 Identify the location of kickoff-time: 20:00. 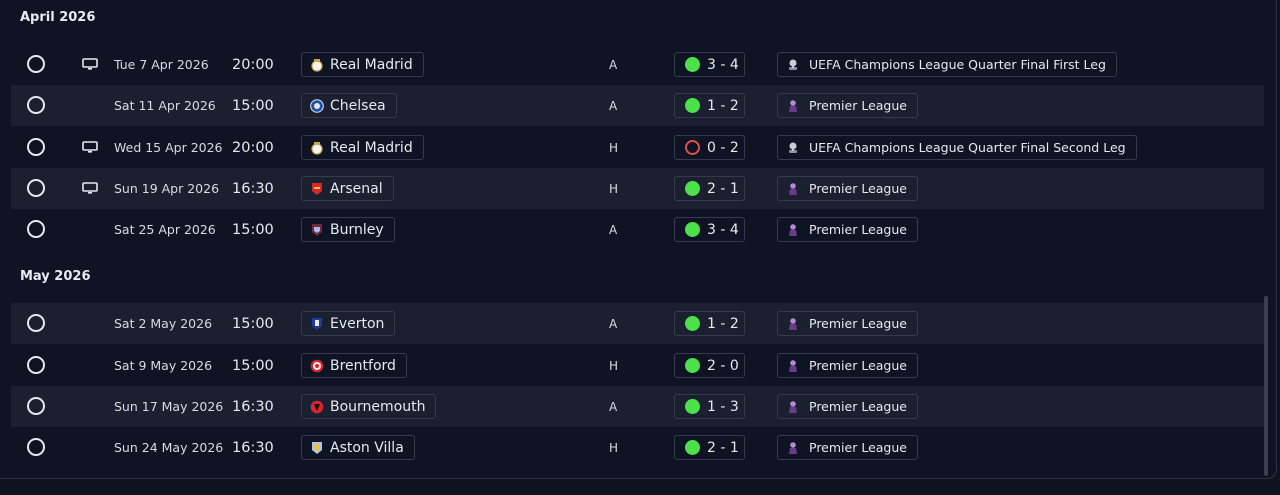
(253, 147).